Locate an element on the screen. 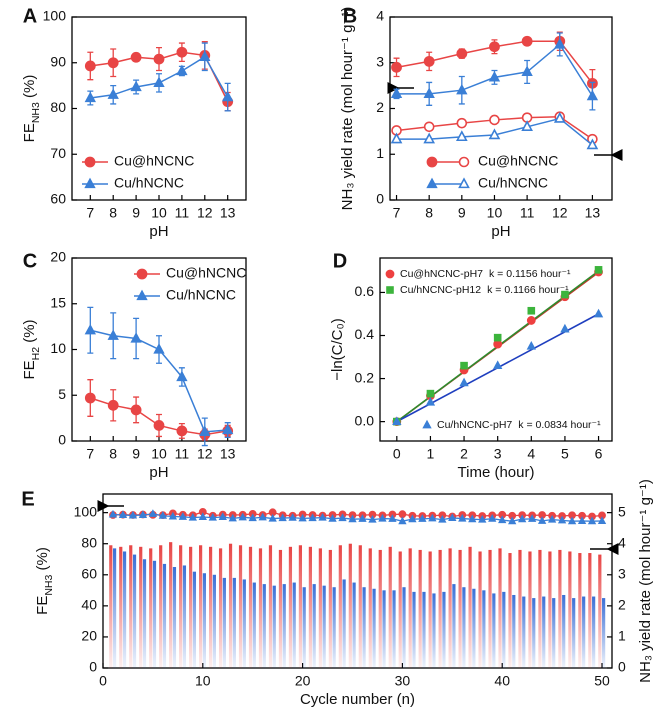 The image size is (660, 716). y-axis-title: NH₃ yield rate (mol hour⁻¹ g⁻¹) is located at coordinates (347, 109).